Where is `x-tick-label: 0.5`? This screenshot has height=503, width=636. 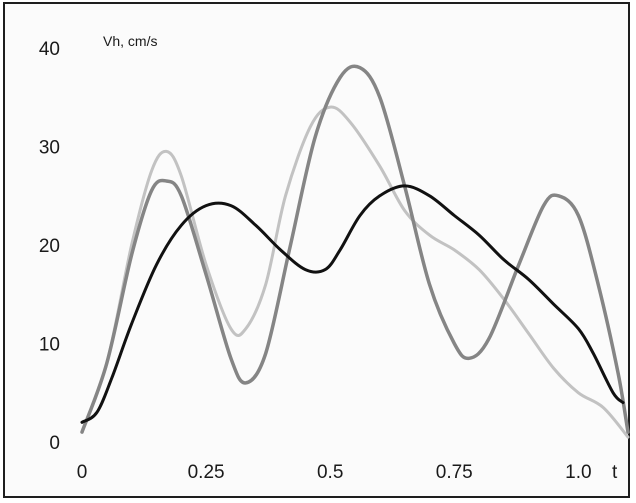
x-tick-label: 0.5 is located at coordinates (330, 472).